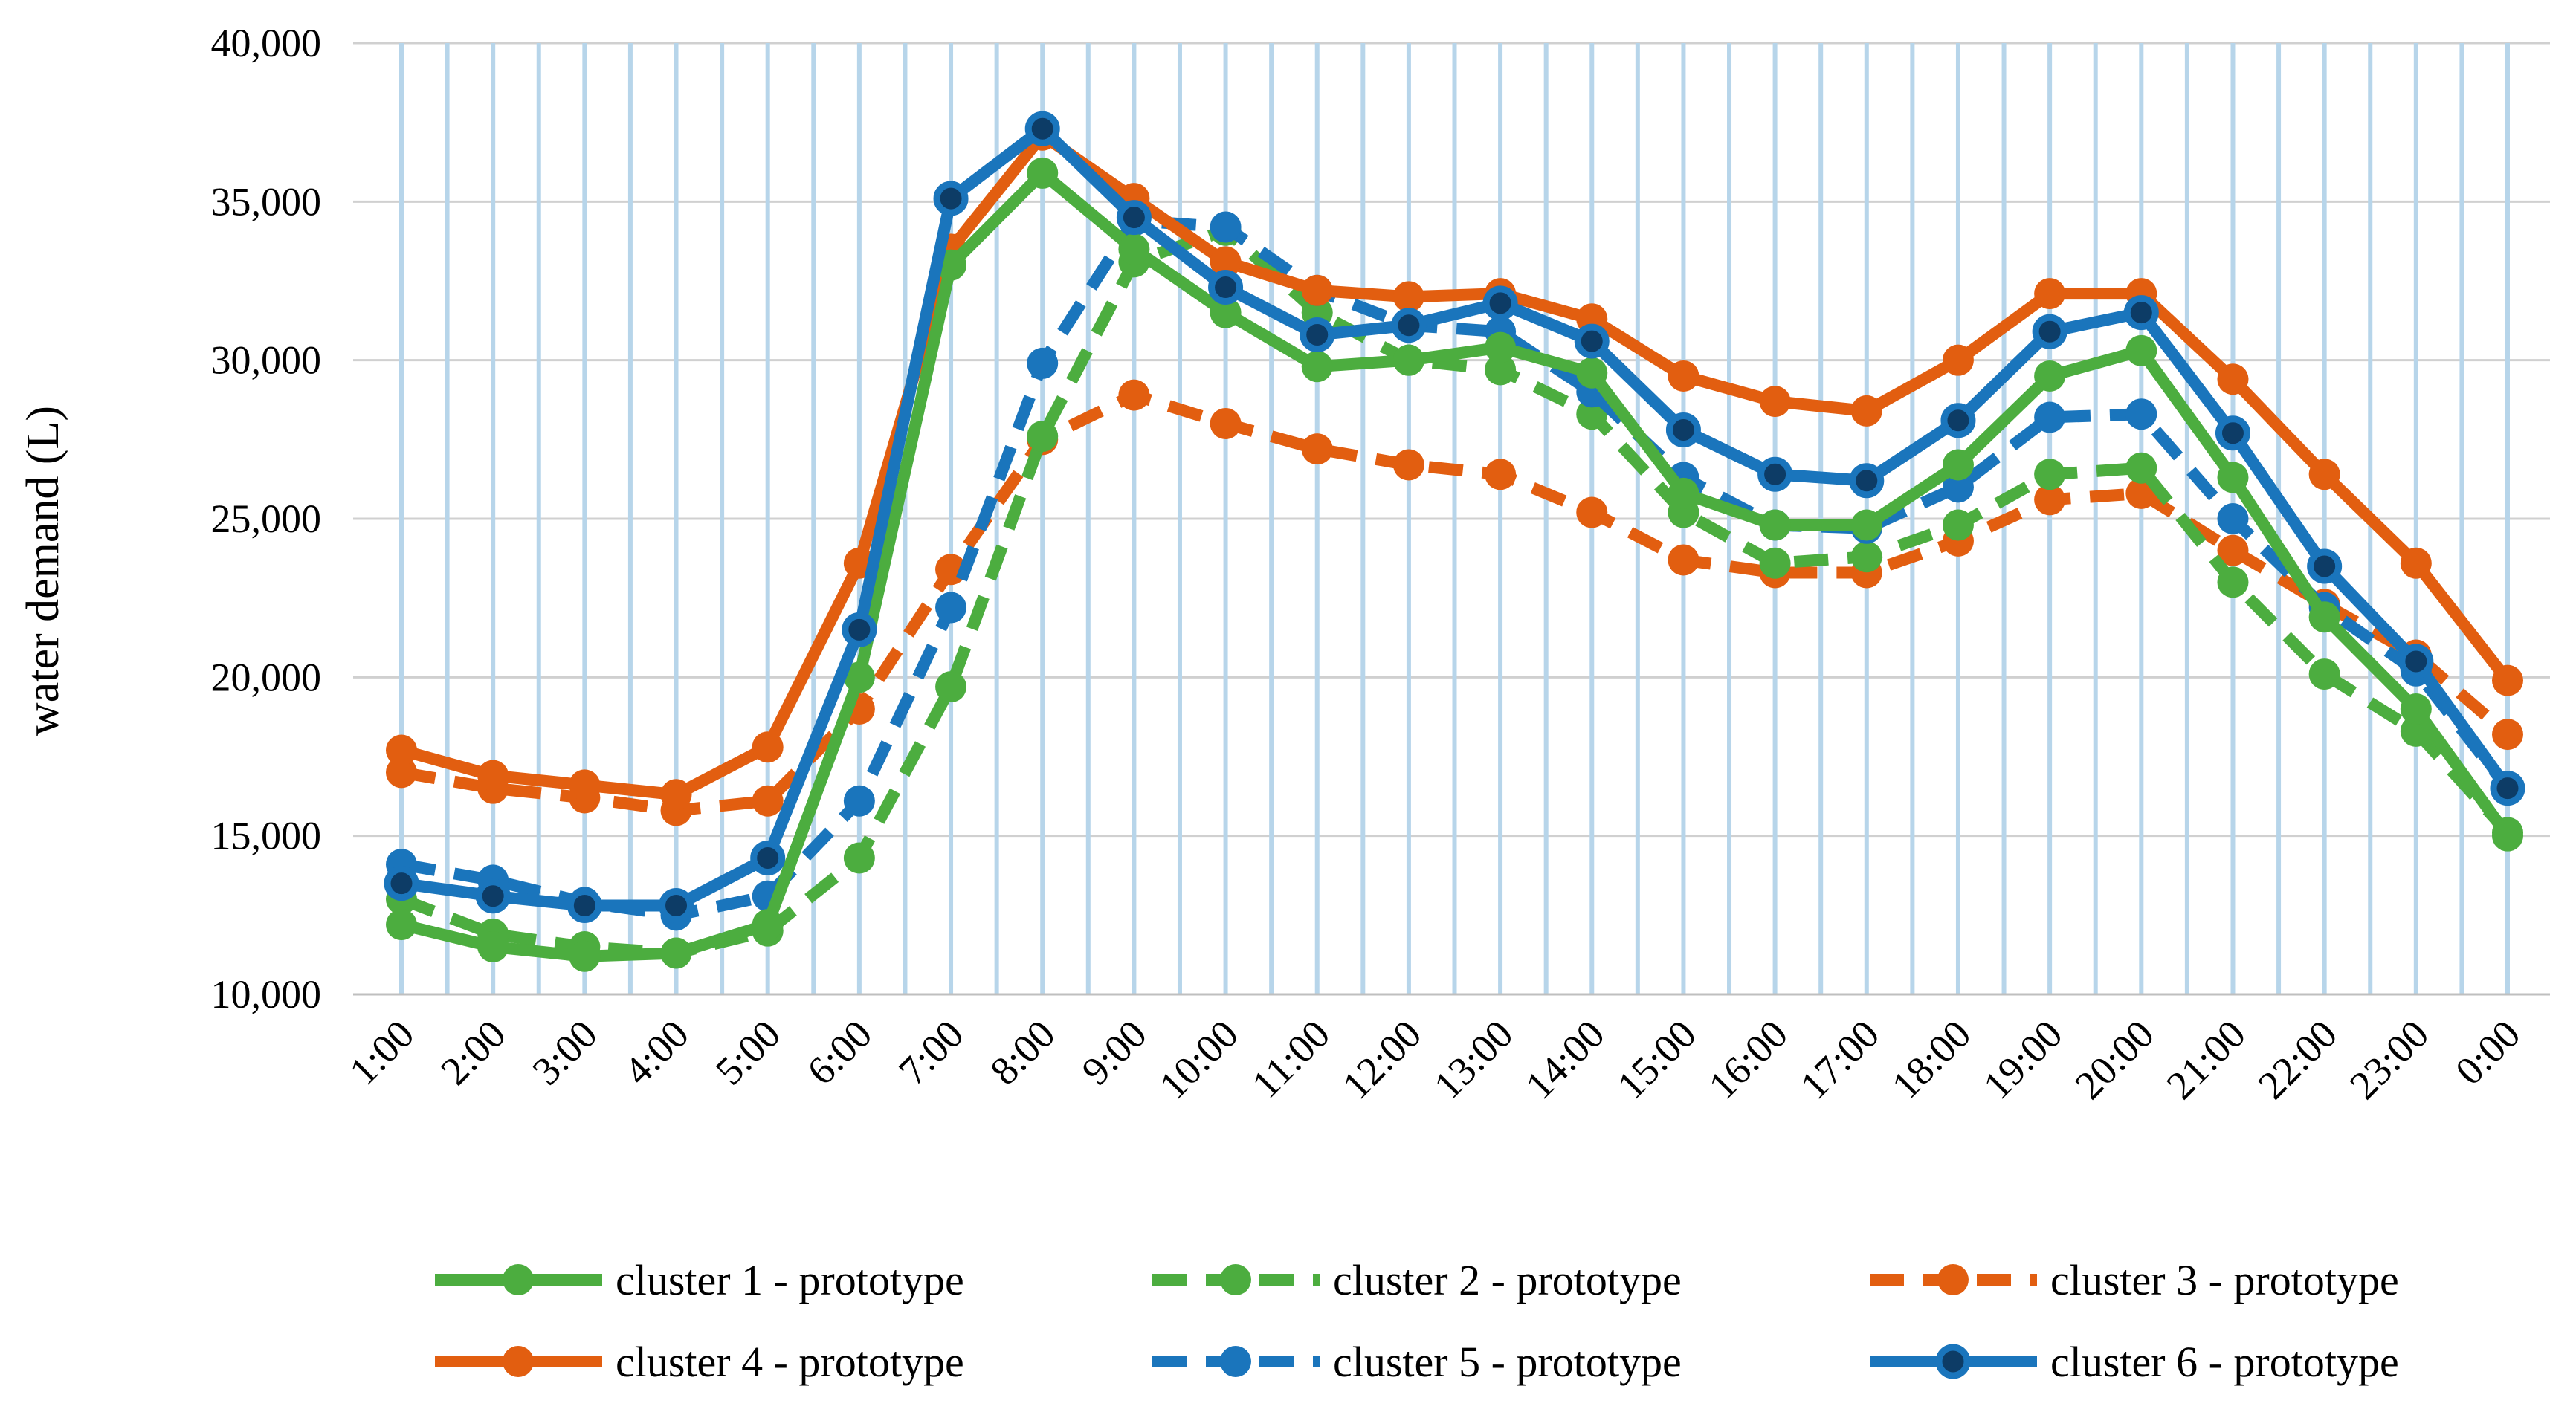 The height and width of the screenshot is (1415, 2576). I want to click on legend-label: cluster 3 - prototype, so click(2224, 1280).